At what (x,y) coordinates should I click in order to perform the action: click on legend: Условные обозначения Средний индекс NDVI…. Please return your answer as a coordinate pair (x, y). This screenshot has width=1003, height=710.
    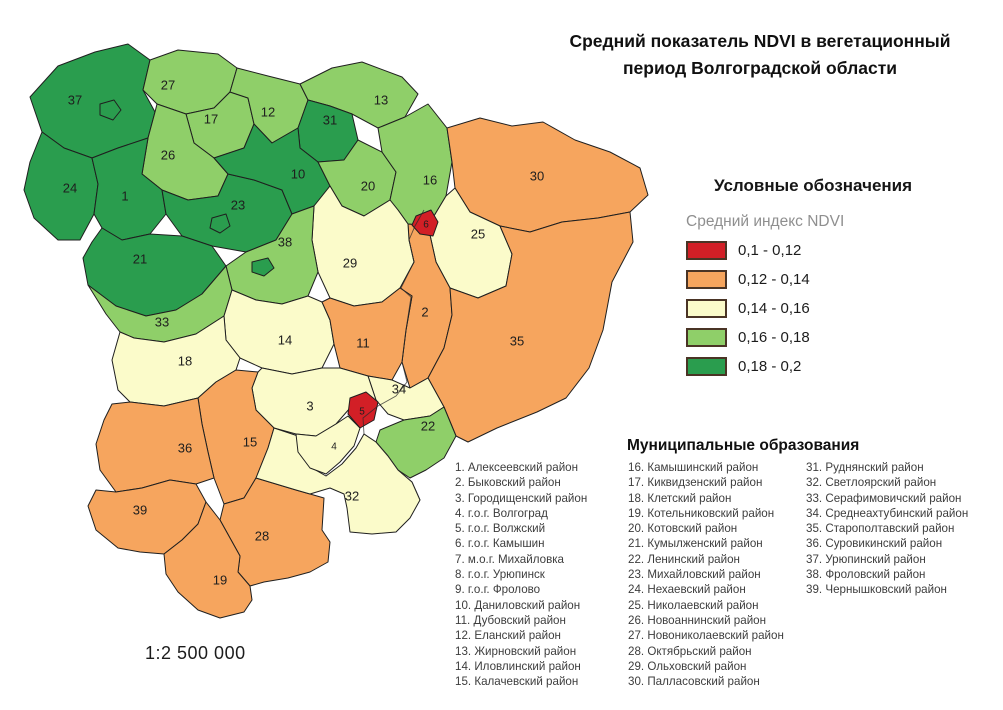
    Looking at the image, I should click on (813, 278).